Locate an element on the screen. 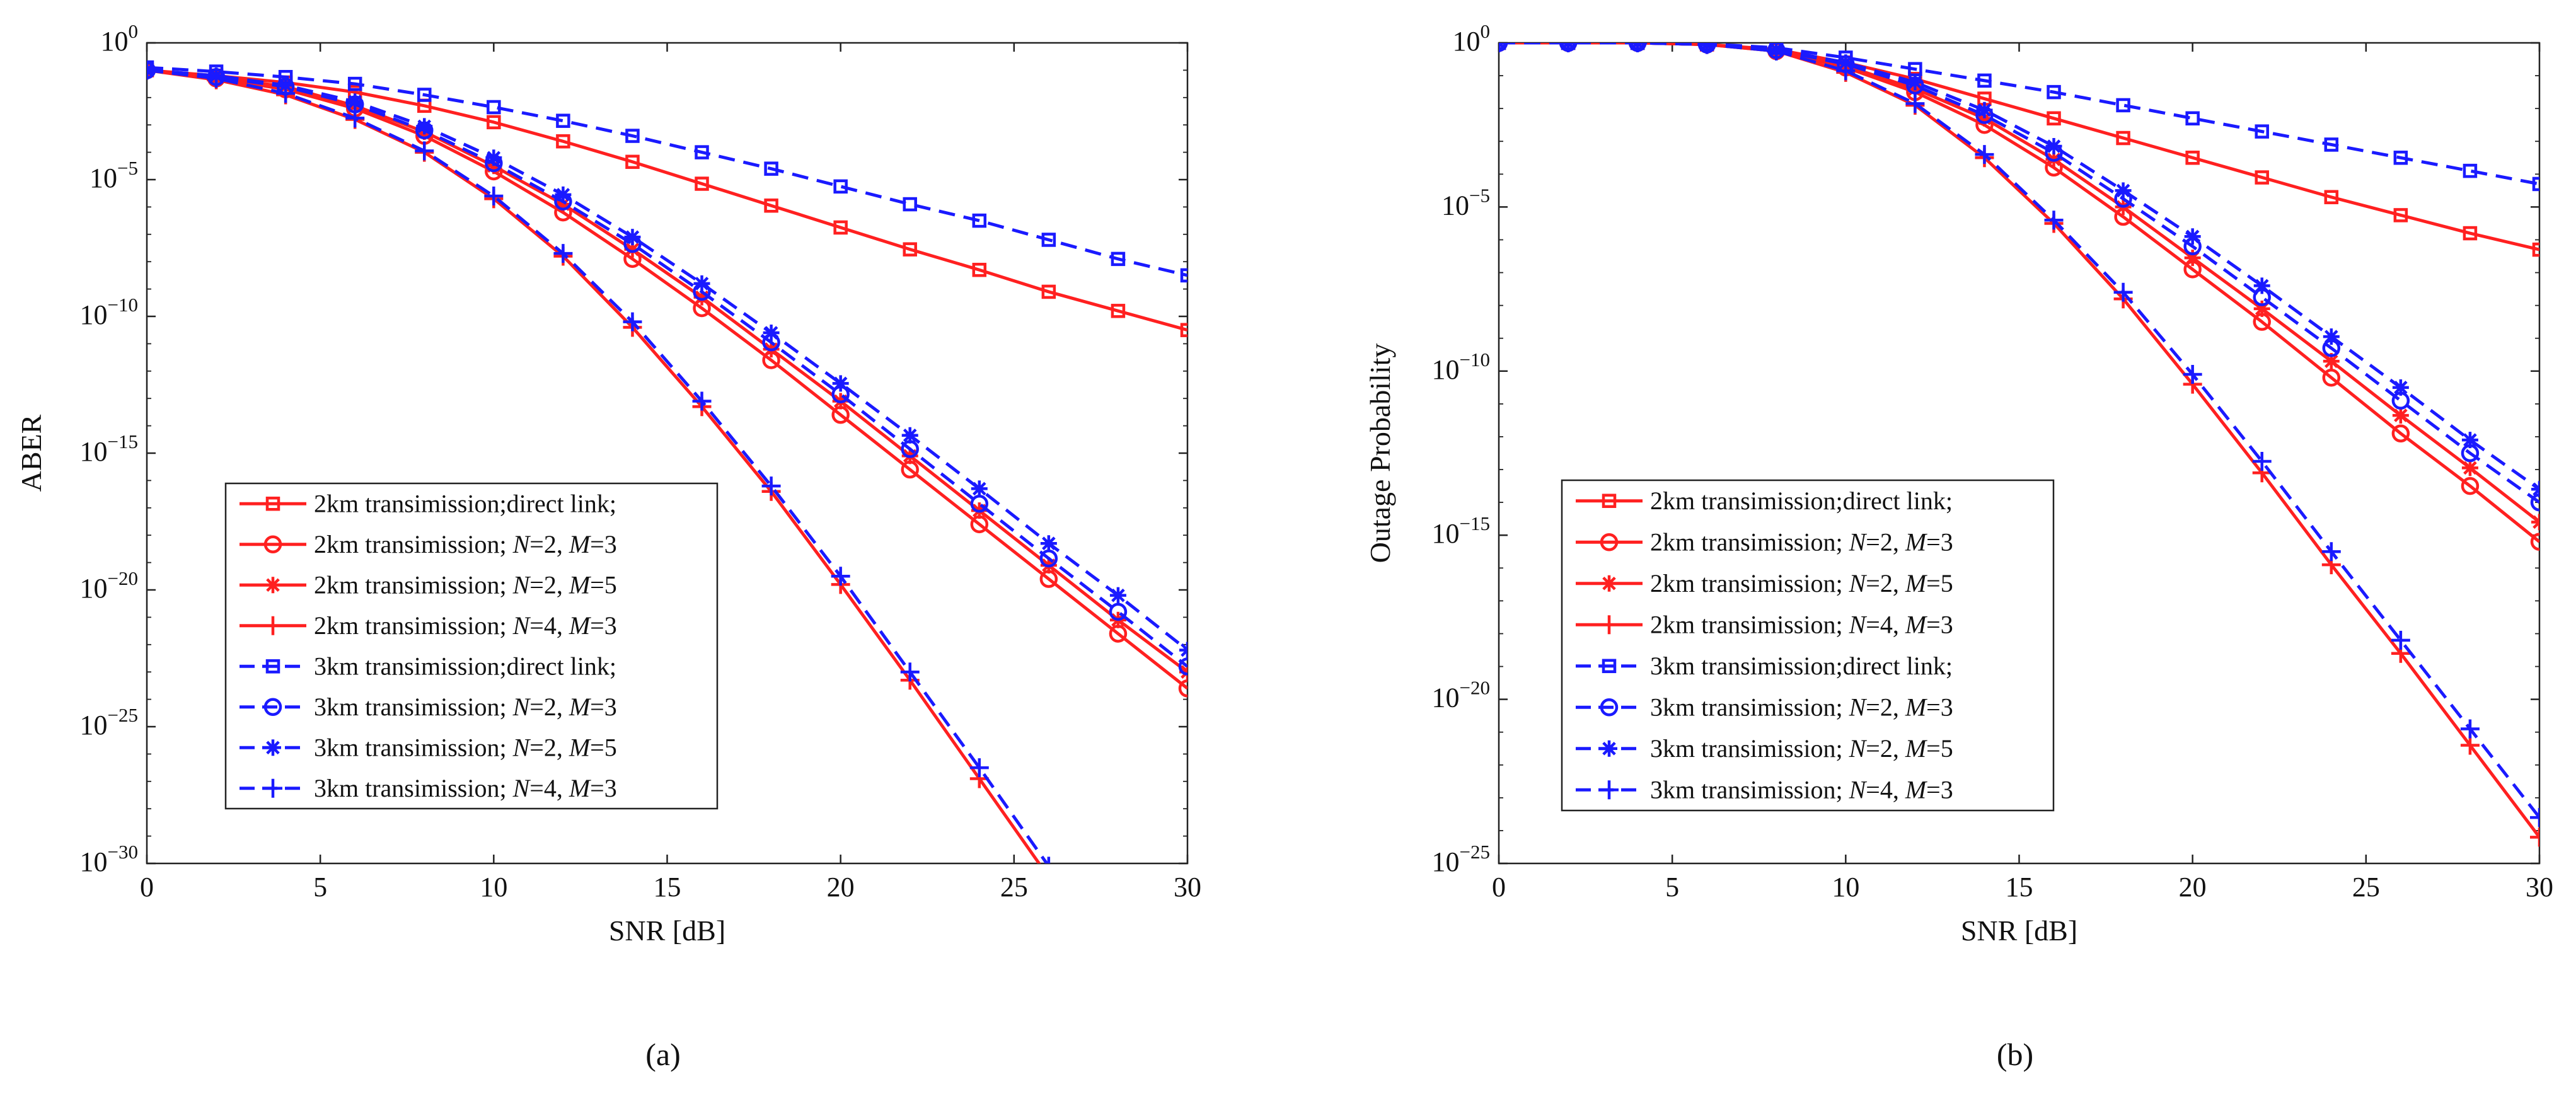  panel-caption: (a) is located at coordinates (663, 1054).